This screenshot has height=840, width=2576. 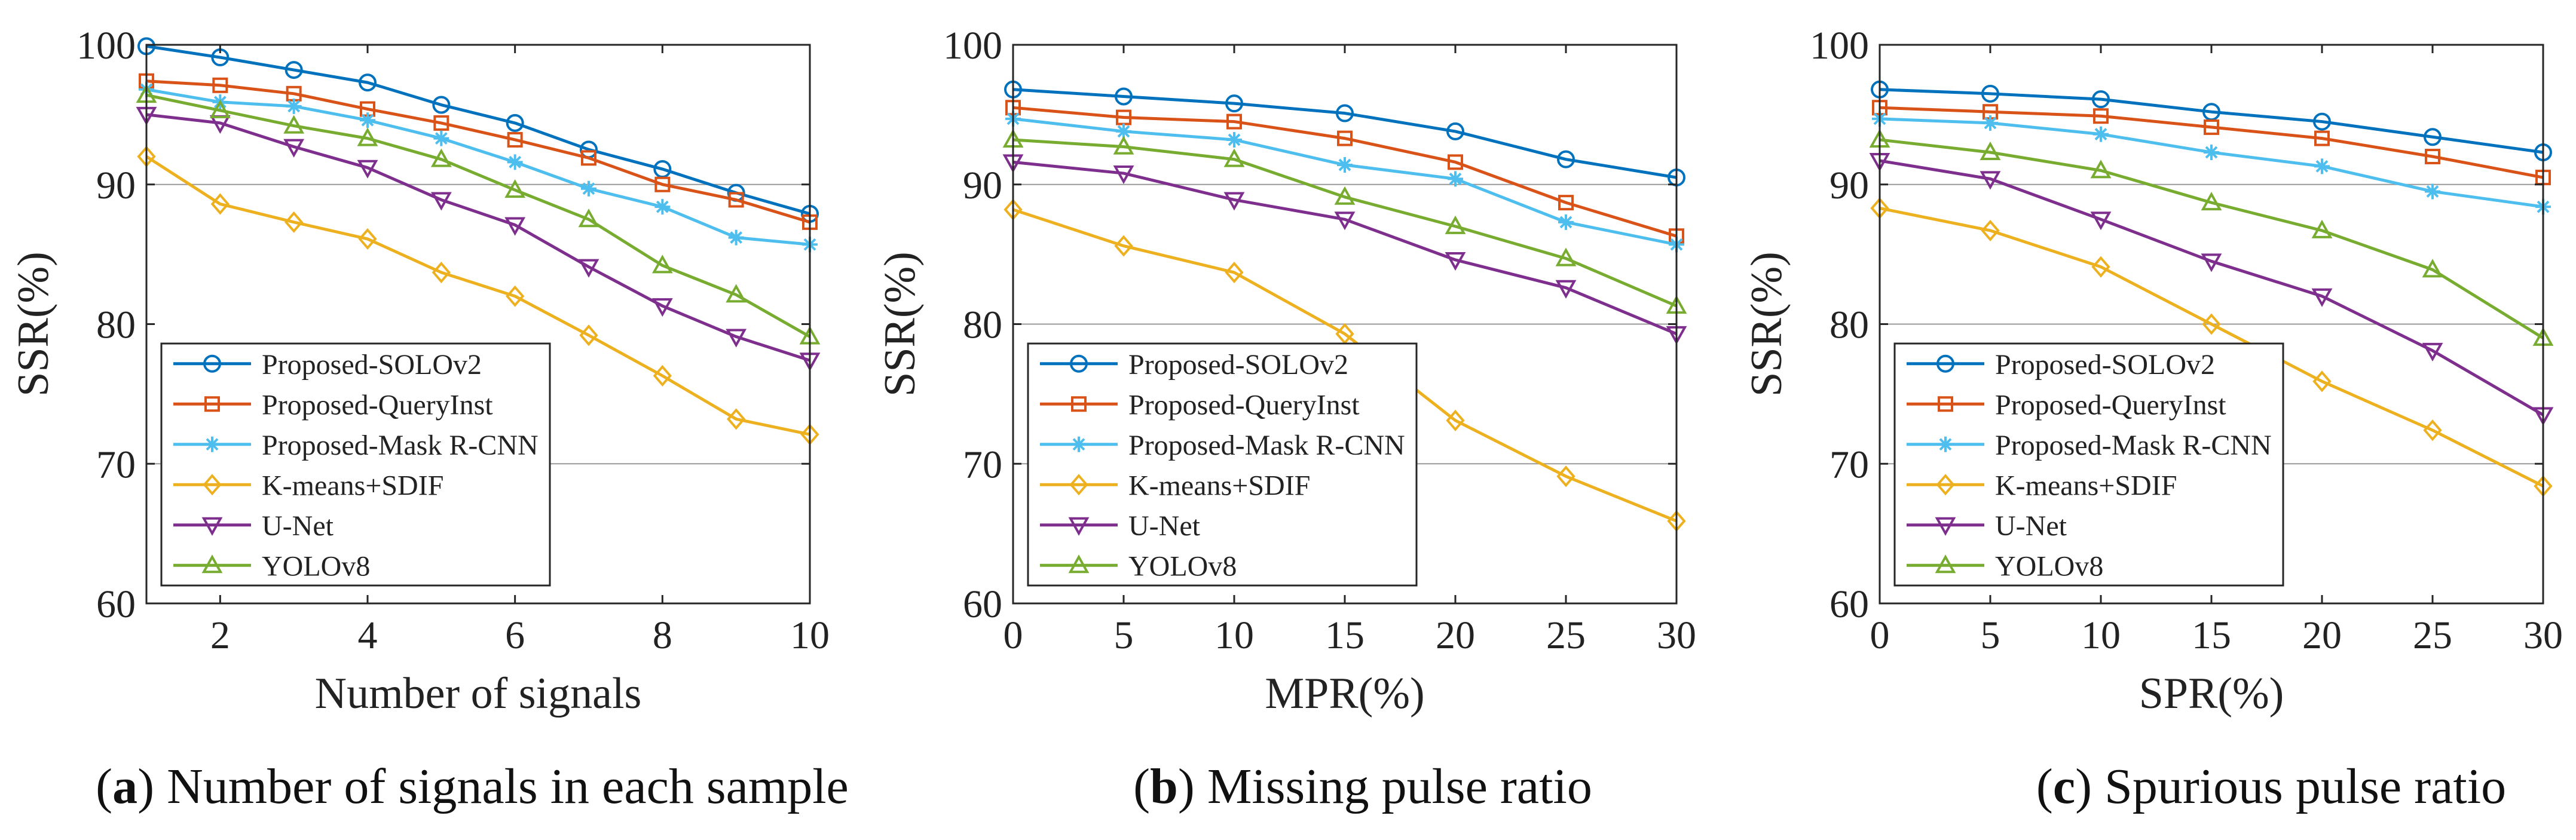 What do you see at coordinates (355, 465) in the screenshot?
I see `legend-box-a` at bounding box center [355, 465].